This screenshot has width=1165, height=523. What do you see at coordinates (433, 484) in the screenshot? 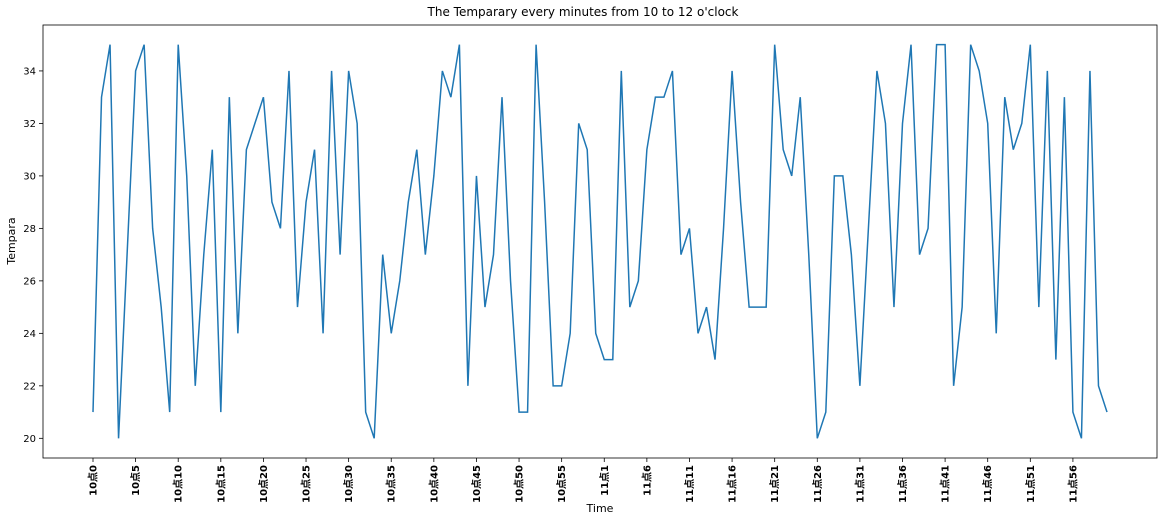
I see `x-tick-label: 10点40` at bounding box center [433, 484].